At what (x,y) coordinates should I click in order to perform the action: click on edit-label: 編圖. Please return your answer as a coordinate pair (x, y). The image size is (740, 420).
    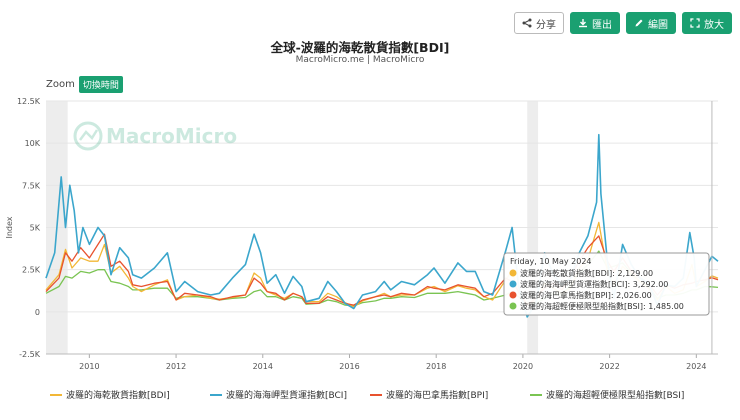
    Looking at the image, I should click on (658, 25).